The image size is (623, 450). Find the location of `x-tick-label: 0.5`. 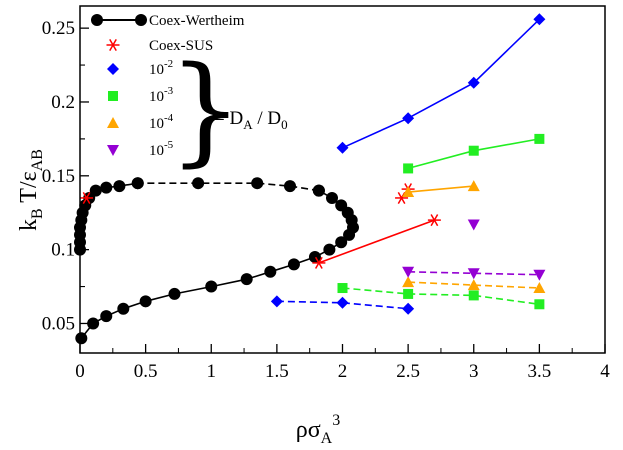

x-tick-label: 0.5 is located at coordinates (146, 371).